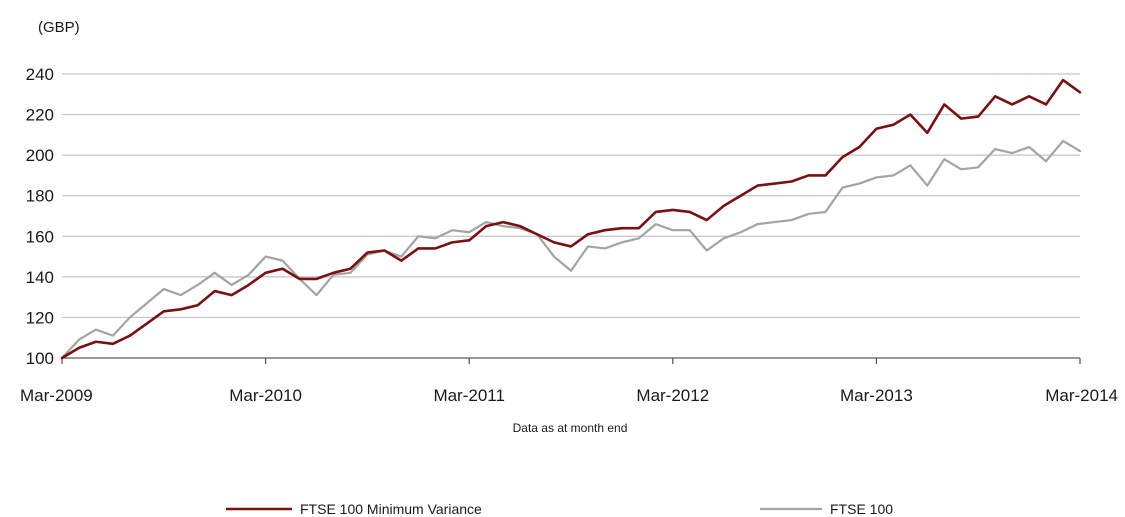 Image resolution: width=1125 pixels, height=517 pixels. What do you see at coordinates (40, 317) in the screenshot?
I see `y-tick-label: 120` at bounding box center [40, 317].